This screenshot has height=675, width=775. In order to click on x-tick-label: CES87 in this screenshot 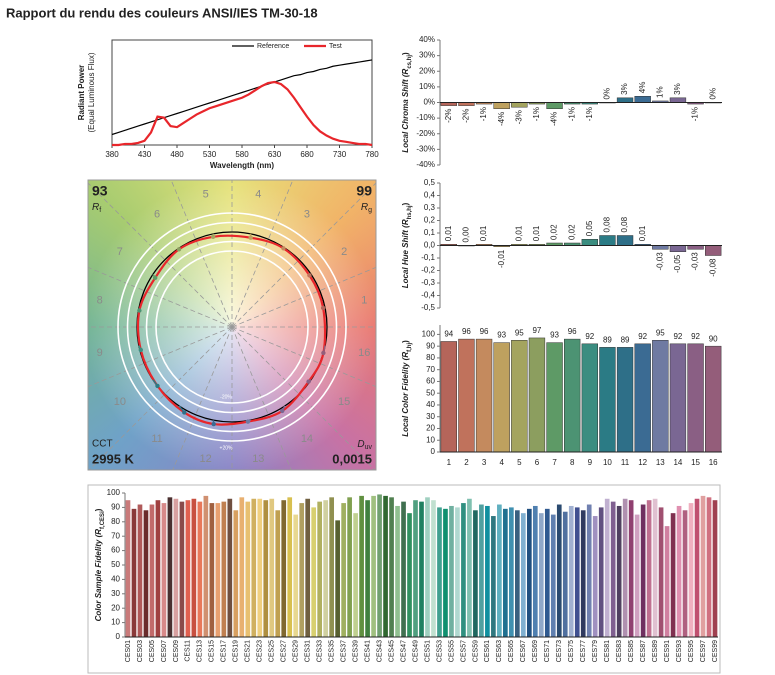, I will do `click(643, 651)`.